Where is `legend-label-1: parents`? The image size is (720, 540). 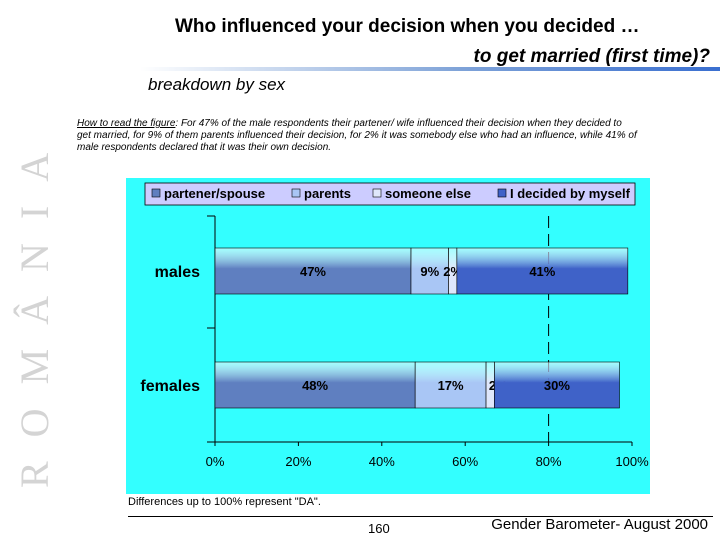 legend-label-1: parents is located at coordinates (327, 193).